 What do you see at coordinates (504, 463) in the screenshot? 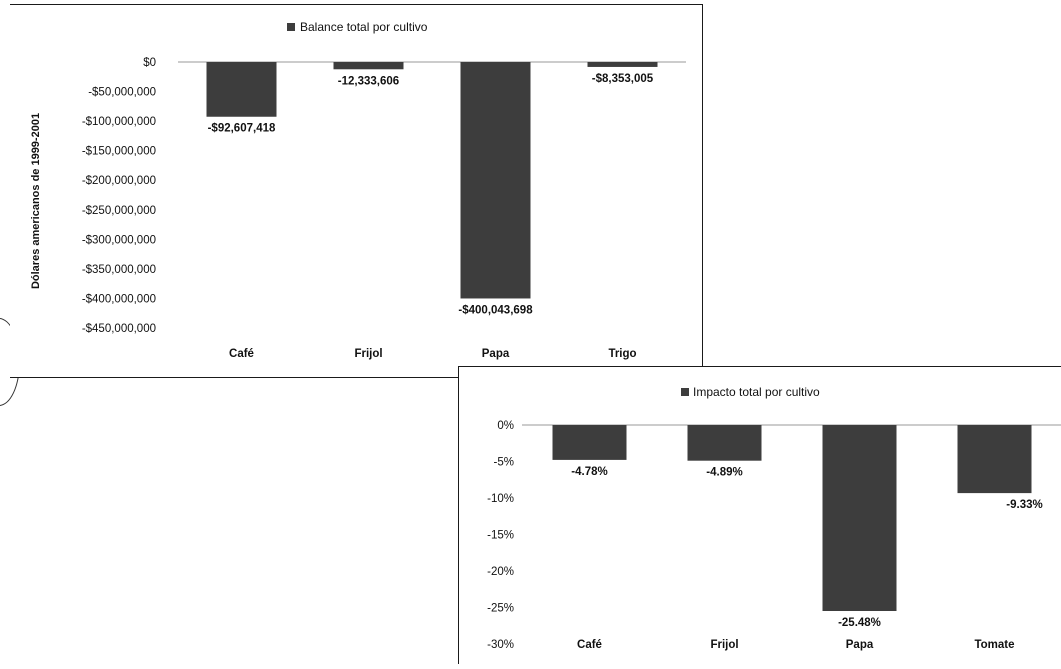
I see `y-tick-label: -5%` at bounding box center [504, 463].